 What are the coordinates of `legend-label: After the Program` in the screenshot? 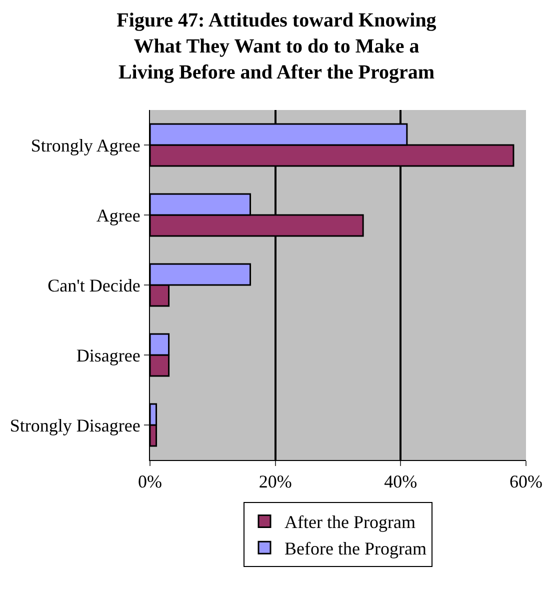 It's located at (350, 522).